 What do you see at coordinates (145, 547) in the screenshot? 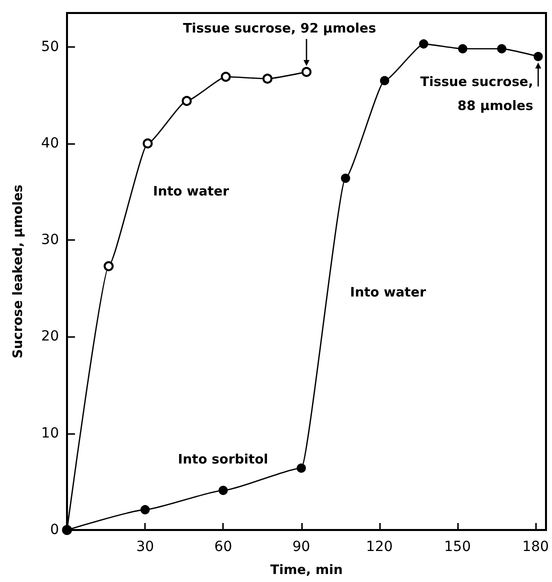
I see `x-tick-label: 30` at bounding box center [145, 547].